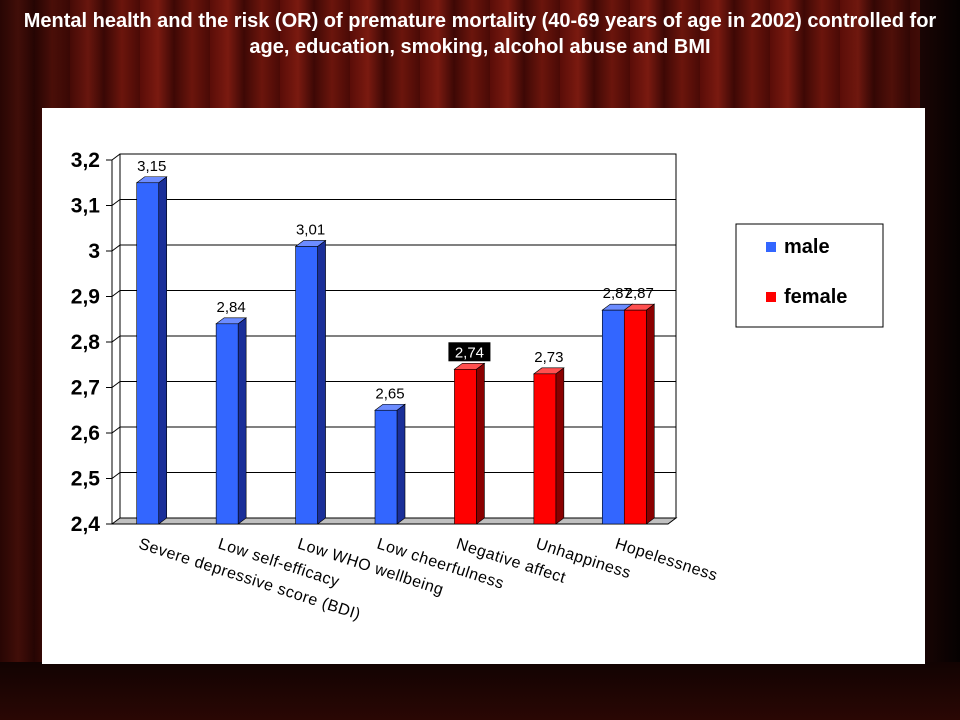 The image size is (960, 720). Describe the element at coordinates (815, 297) in the screenshot. I see `legend-label: female` at that location.